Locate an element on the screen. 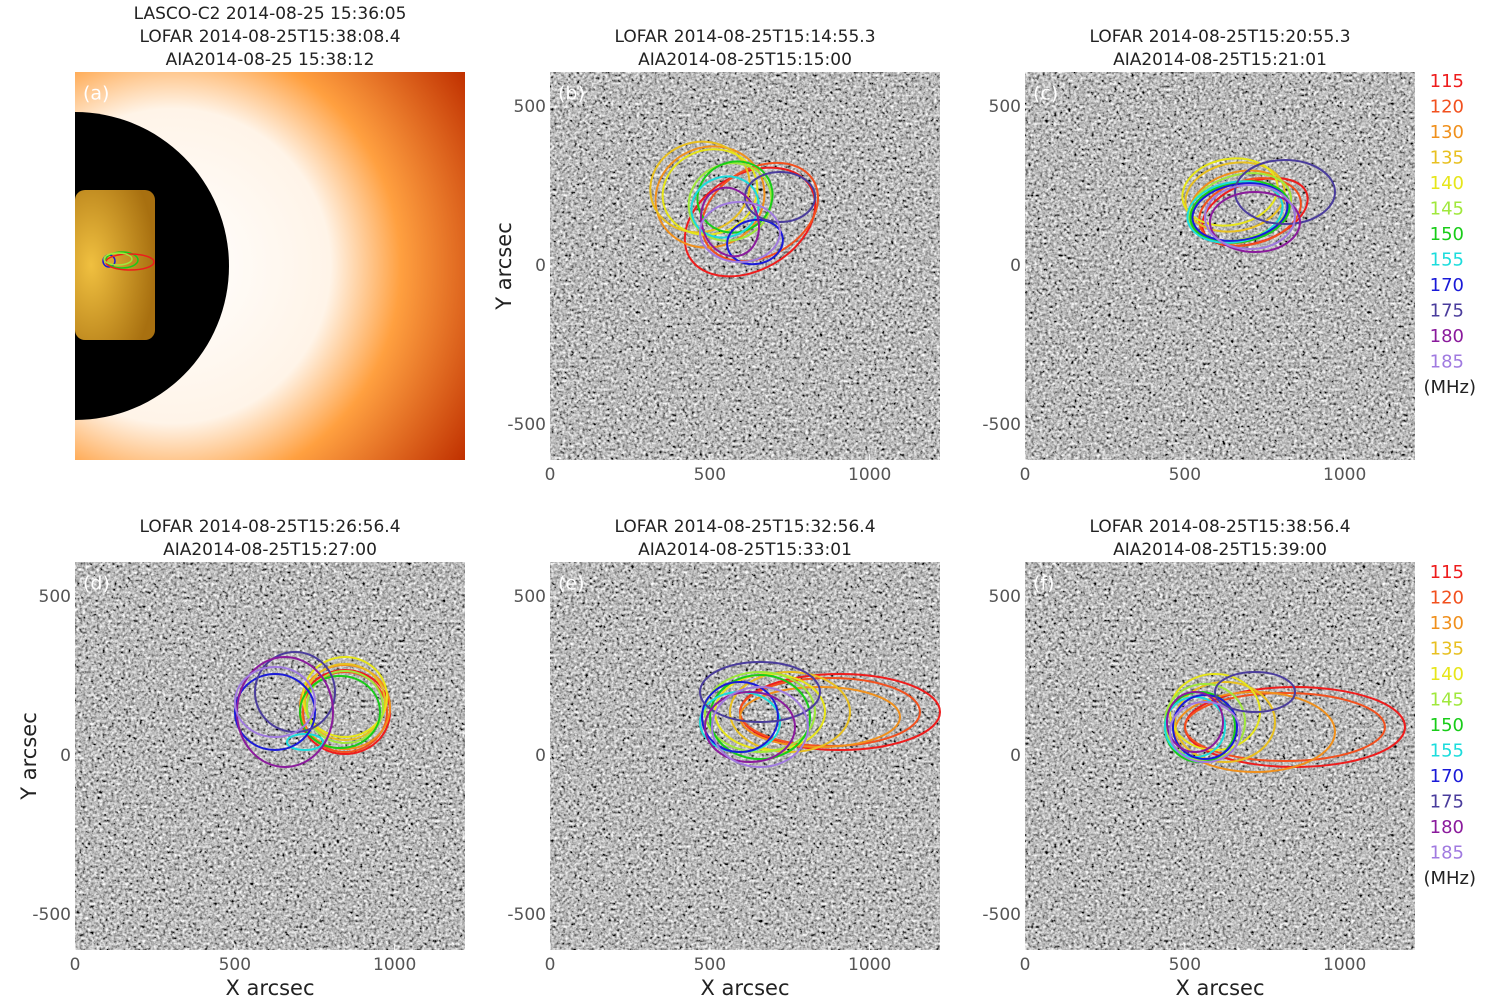 The image size is (1485, 1004). legend-entry: 170 is located at coordinates (1447, 776).